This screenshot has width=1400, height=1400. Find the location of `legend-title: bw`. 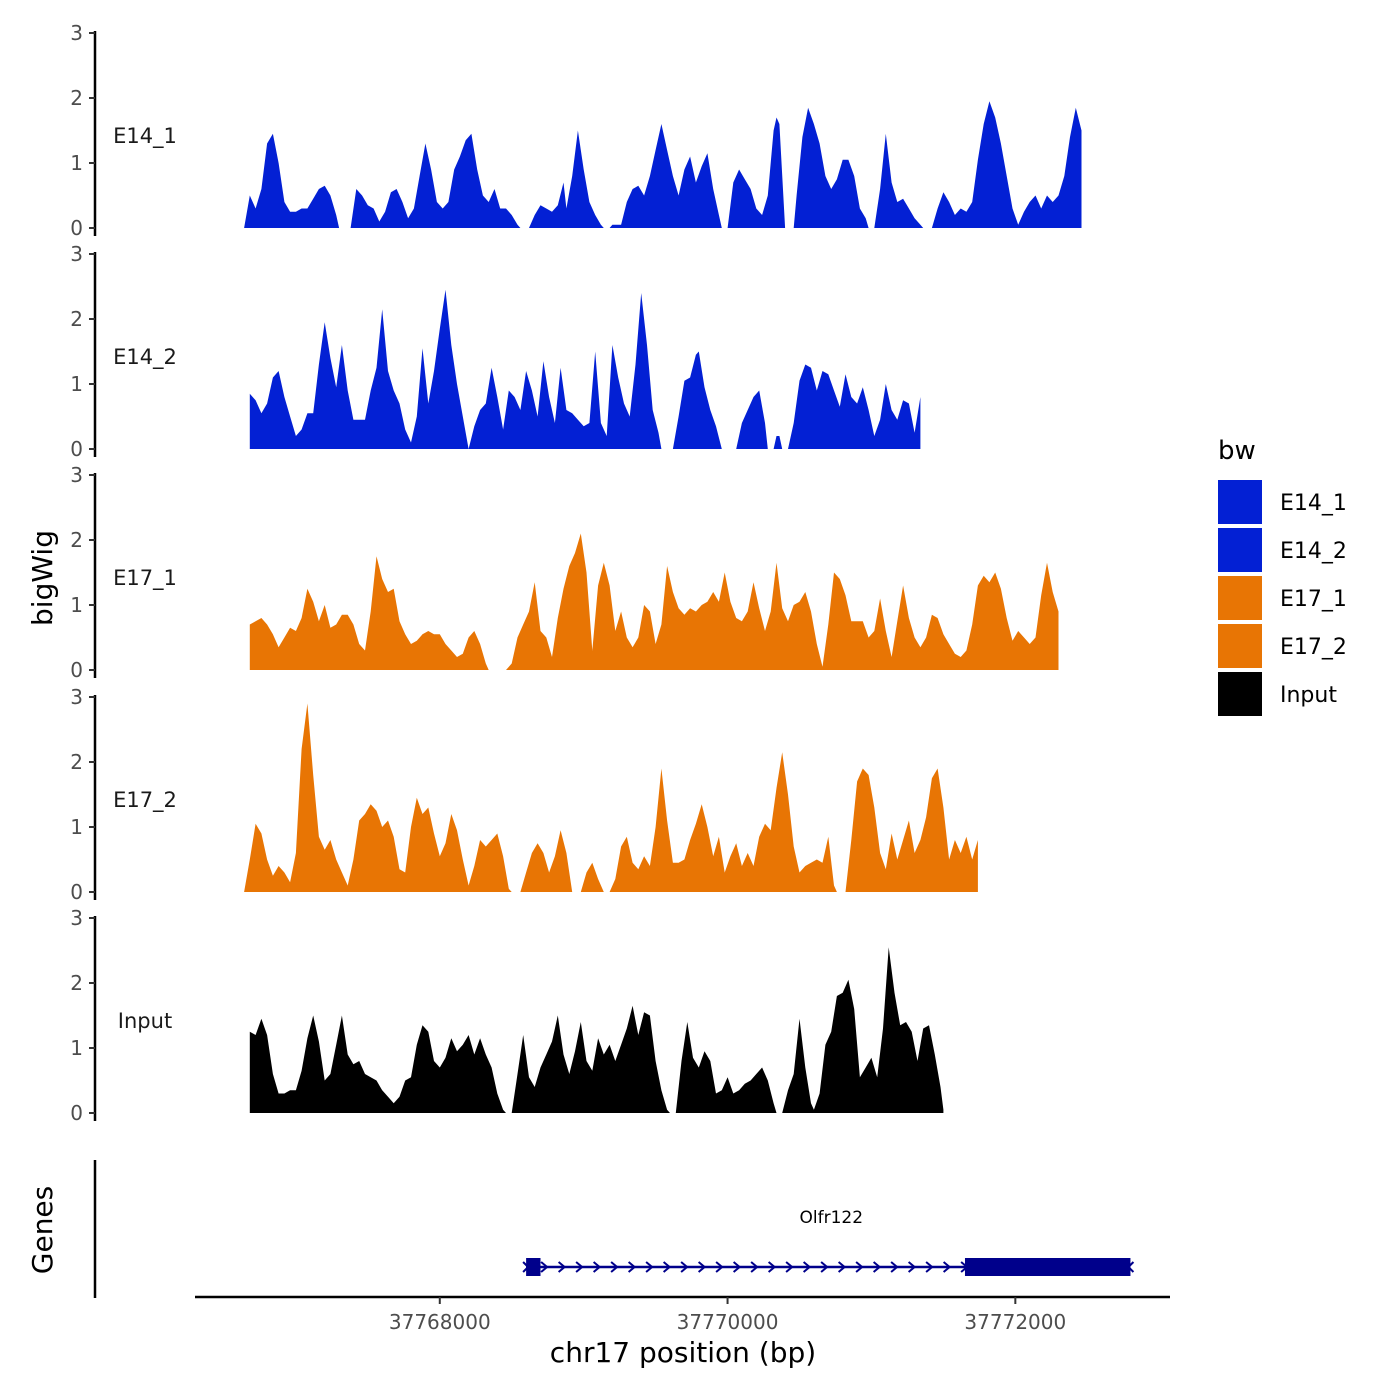

legend-title: bw is located at coordinates (1237, 451).